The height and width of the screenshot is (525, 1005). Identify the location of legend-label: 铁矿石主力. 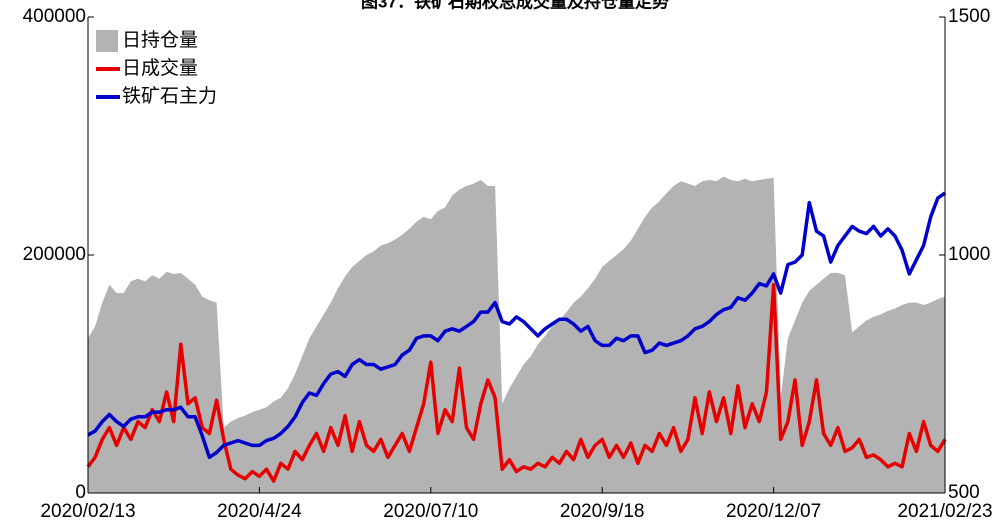
(169, 96).